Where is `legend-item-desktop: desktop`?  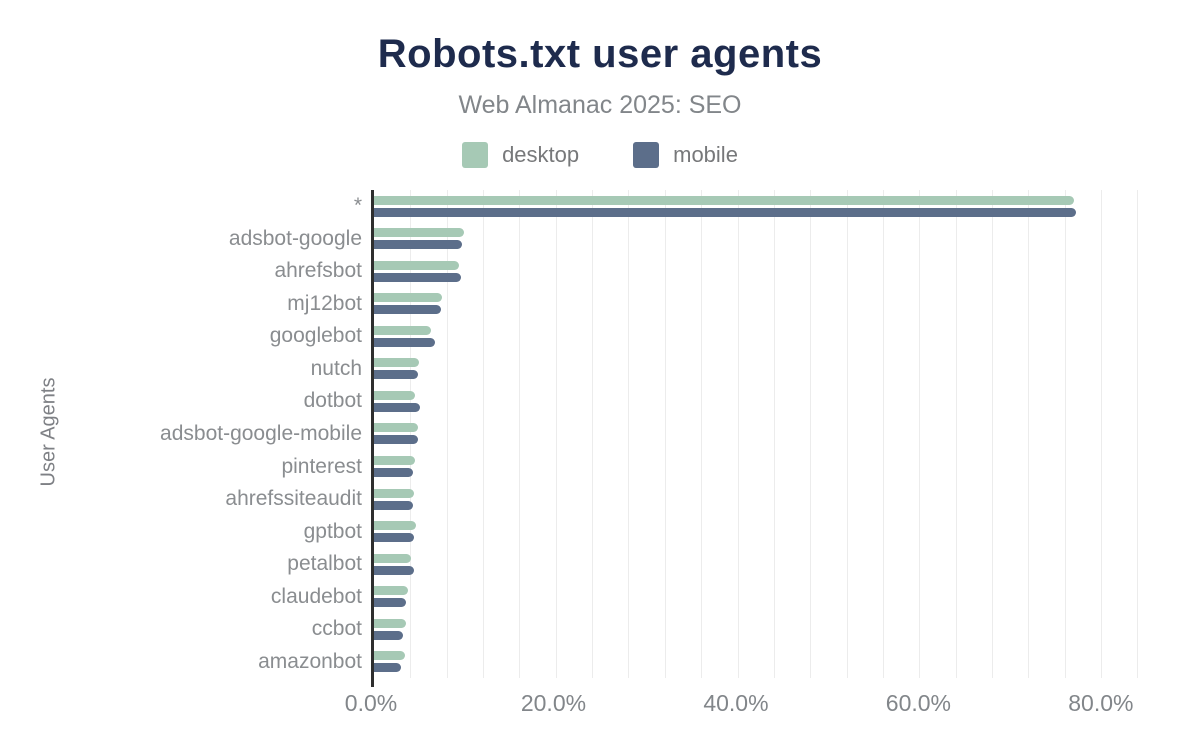
legend-item-desktop: desktop is located at coordinates (520, 155).